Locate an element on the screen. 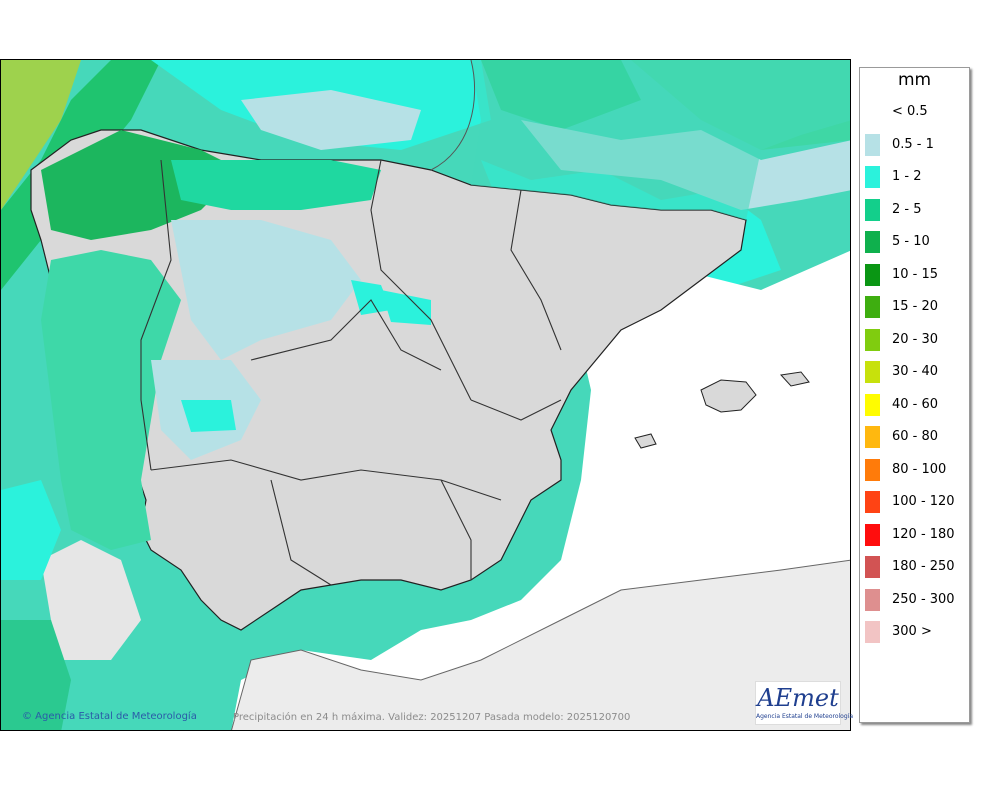 The image size is (1000, 790). rain-zone-castilla-north is located at coordinates (266, 290).